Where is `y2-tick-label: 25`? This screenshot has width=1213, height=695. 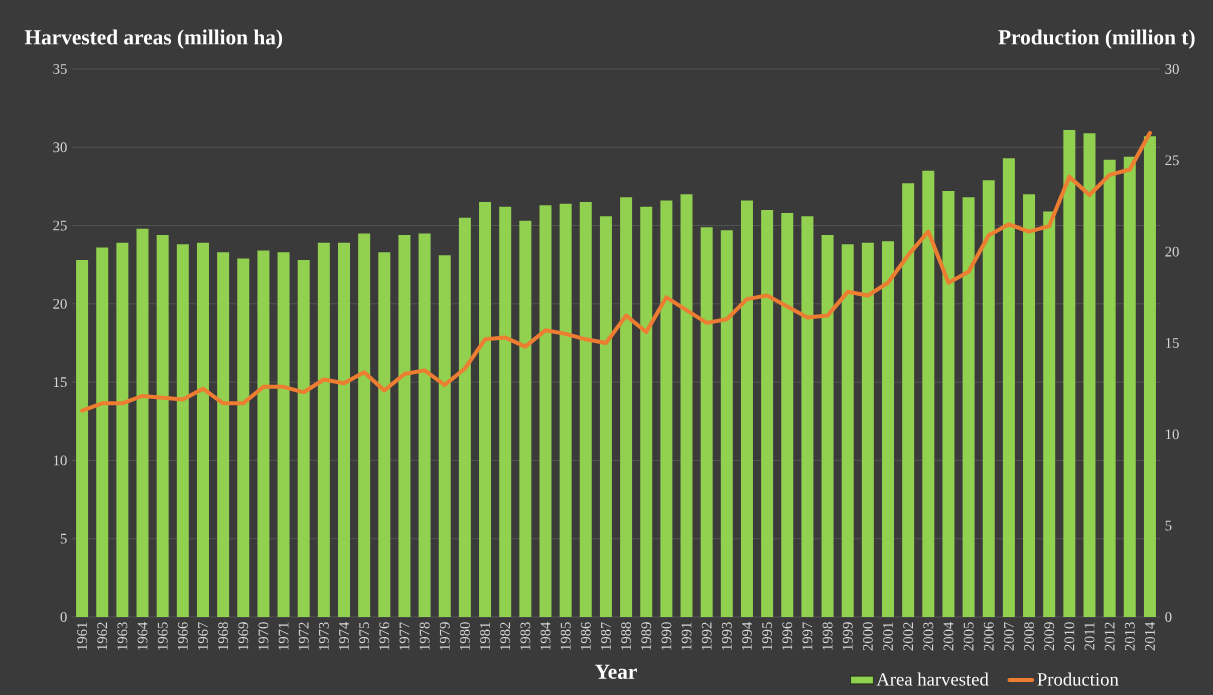
y2-tick-label: 25 is located at coordinates (1172, 160).